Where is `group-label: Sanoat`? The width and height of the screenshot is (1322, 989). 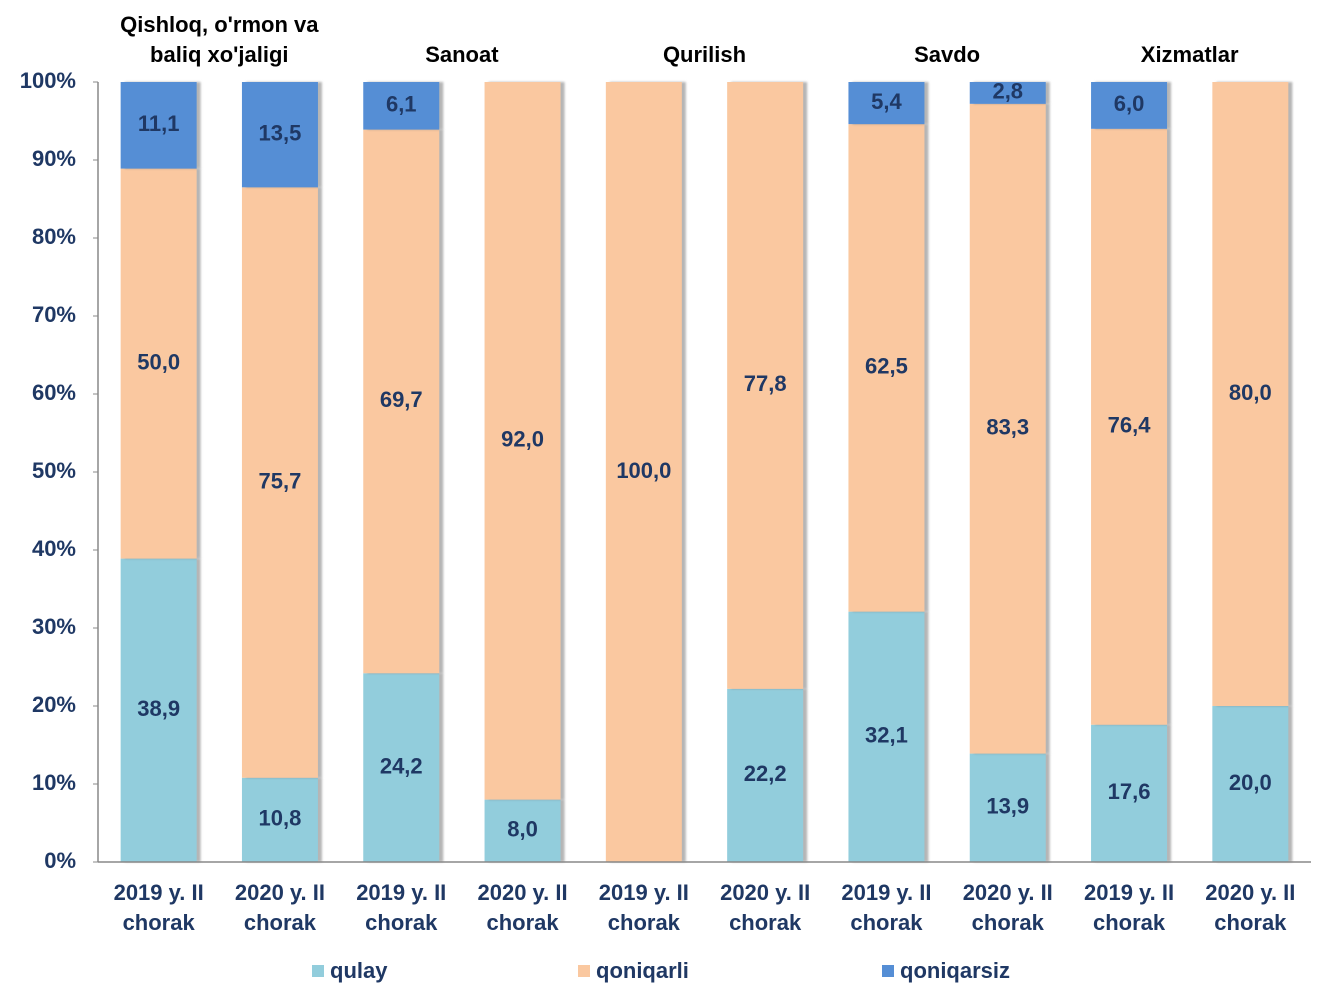 group-label: Sanoat is located at coordinates (462, 54).